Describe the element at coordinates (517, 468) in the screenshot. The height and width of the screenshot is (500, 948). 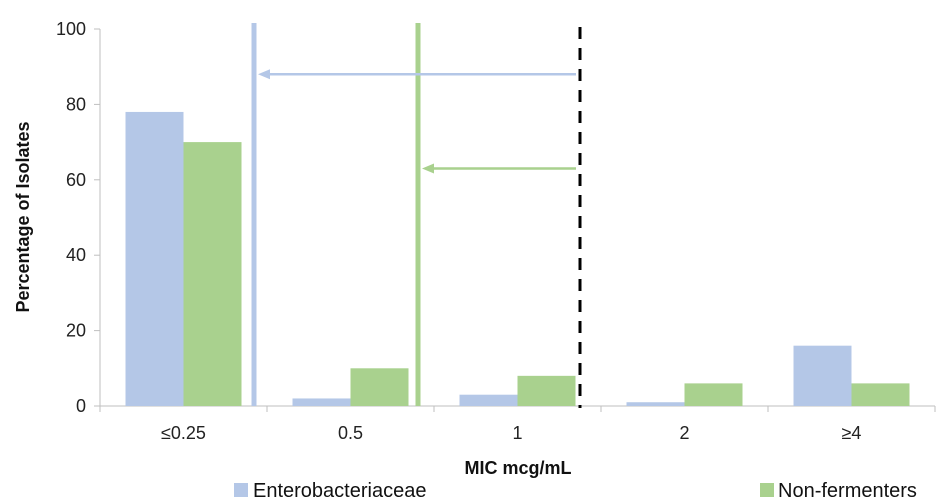
I see `x-axis-title: MIC mcg/mL` at that location.